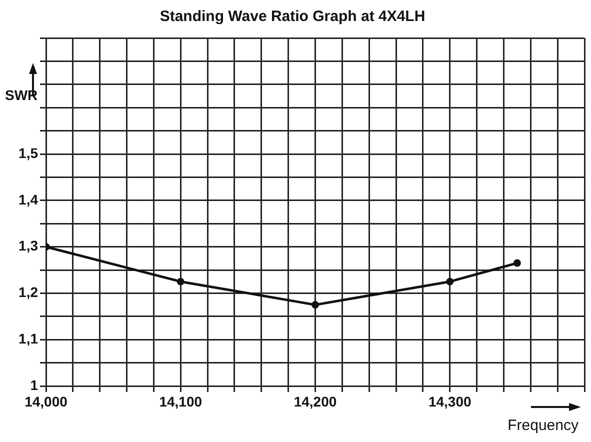 This screenshot has width=591, height=442. Describe the element at coordinates (28, 246) in the screenshot. I see `y-tick-label: 1,3` at that location.